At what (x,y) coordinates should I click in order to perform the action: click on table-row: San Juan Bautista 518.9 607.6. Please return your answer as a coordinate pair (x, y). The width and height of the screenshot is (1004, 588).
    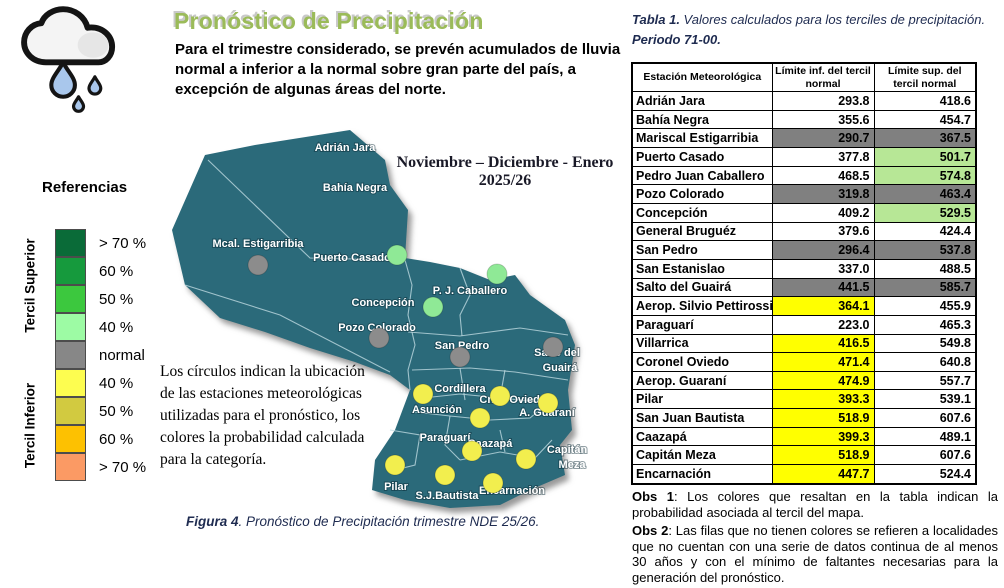
    Looking at the image, I should click on (804, 418).